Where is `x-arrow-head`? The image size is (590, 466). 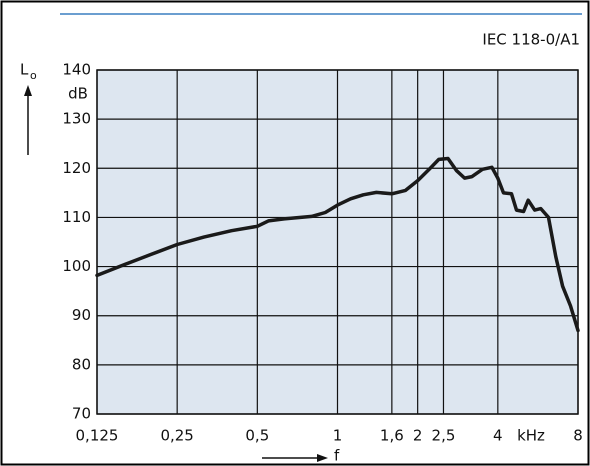 x-arrow-head is located at coordinates (322, 458).